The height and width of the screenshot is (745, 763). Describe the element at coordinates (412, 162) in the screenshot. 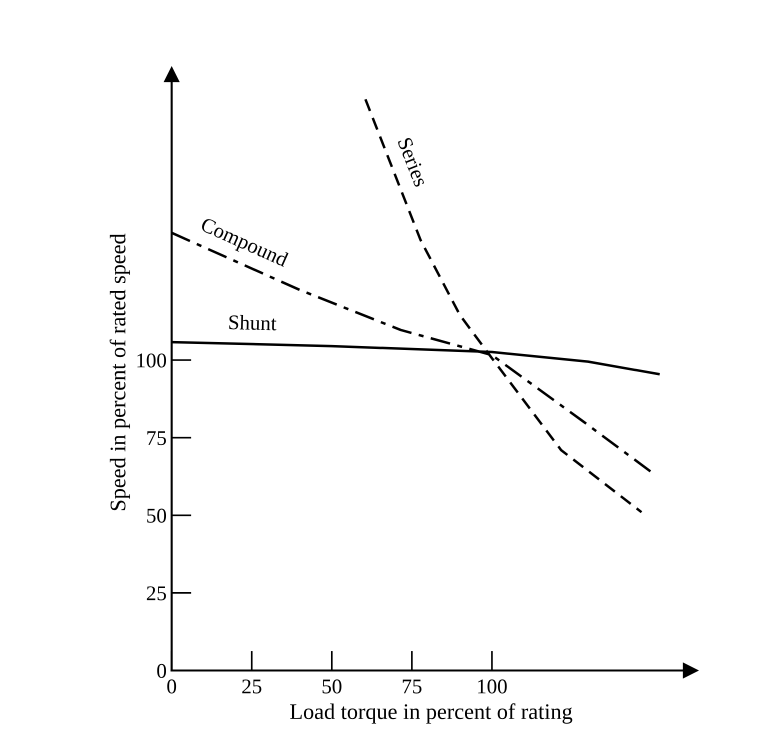

I see `text: Series` at that location.